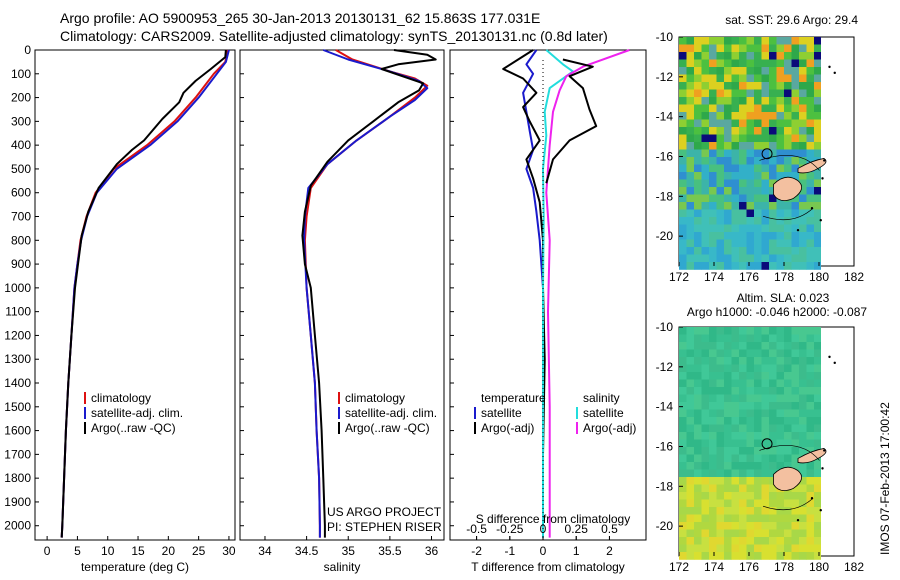 The width and height of the screenshot is (900, 580). I want to click on x-tick-label: 1, so click(576, 551).